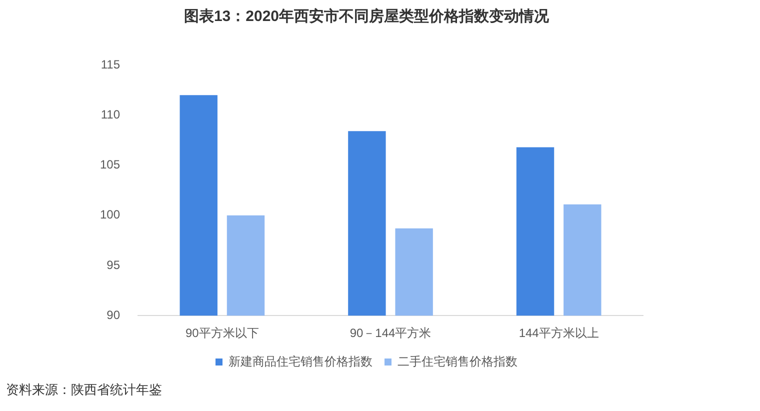  What do you see at coordinates (110, 215) in the screenshot?
I see `y-tick-label: 100` at bounding box center [110, 215].